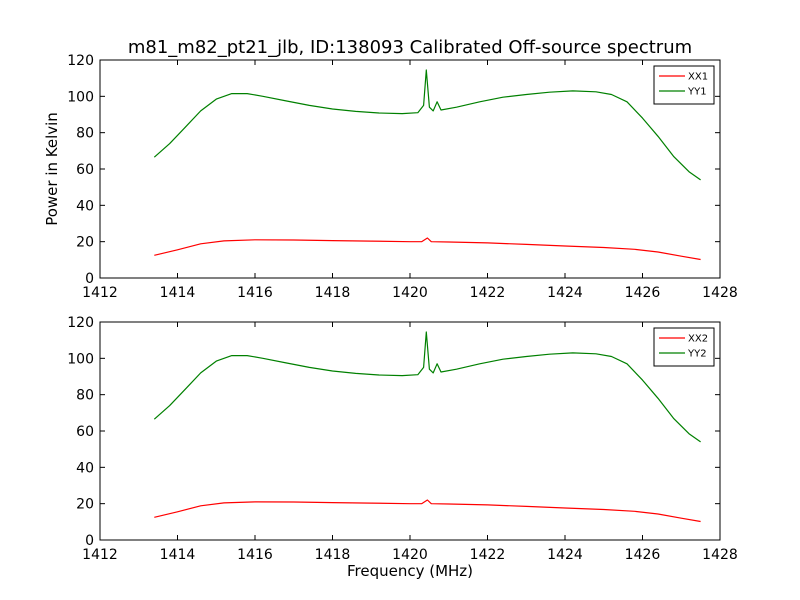 Image resolution: width=800 pixels, height=600 pixels. Describe the element at coordinates (698, 339) in the screenshot. I see `legend-entry-xx2: XX2` at that location.